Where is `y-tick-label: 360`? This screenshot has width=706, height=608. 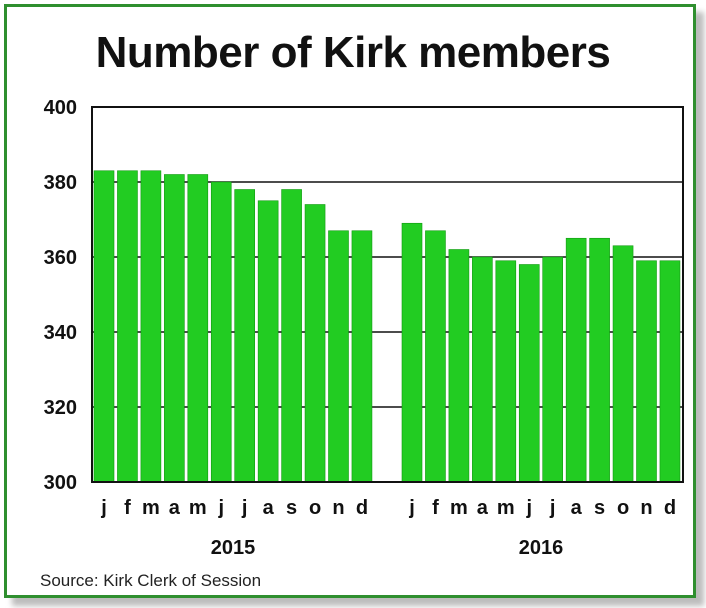
y-tick-label: 360 is located at coordinates (60, 258).